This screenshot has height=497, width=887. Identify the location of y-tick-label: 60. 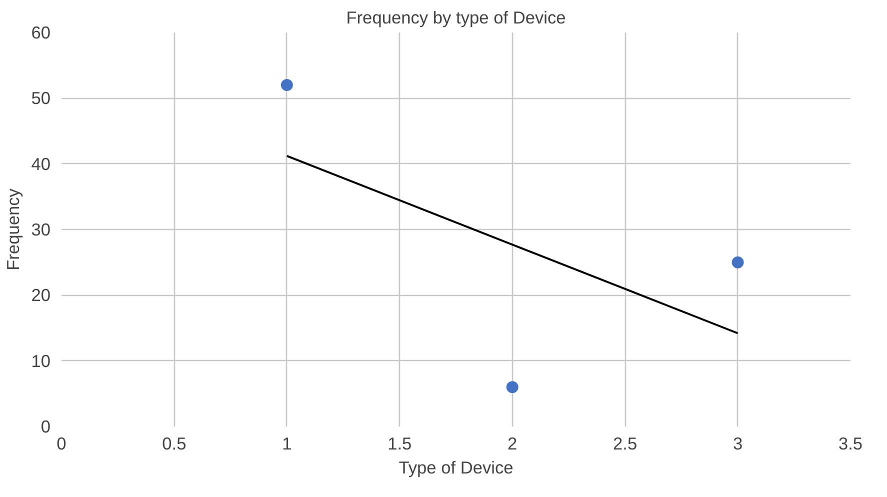
(41, 32).